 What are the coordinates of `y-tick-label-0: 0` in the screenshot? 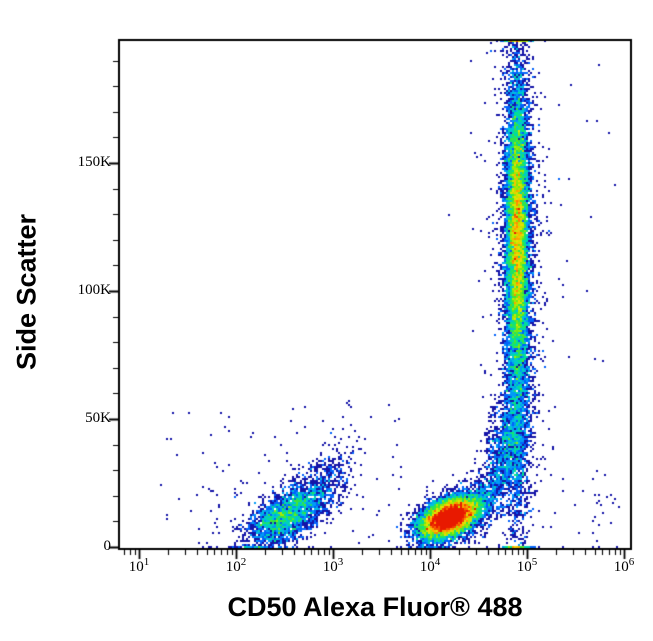 It's located at (107, 546).